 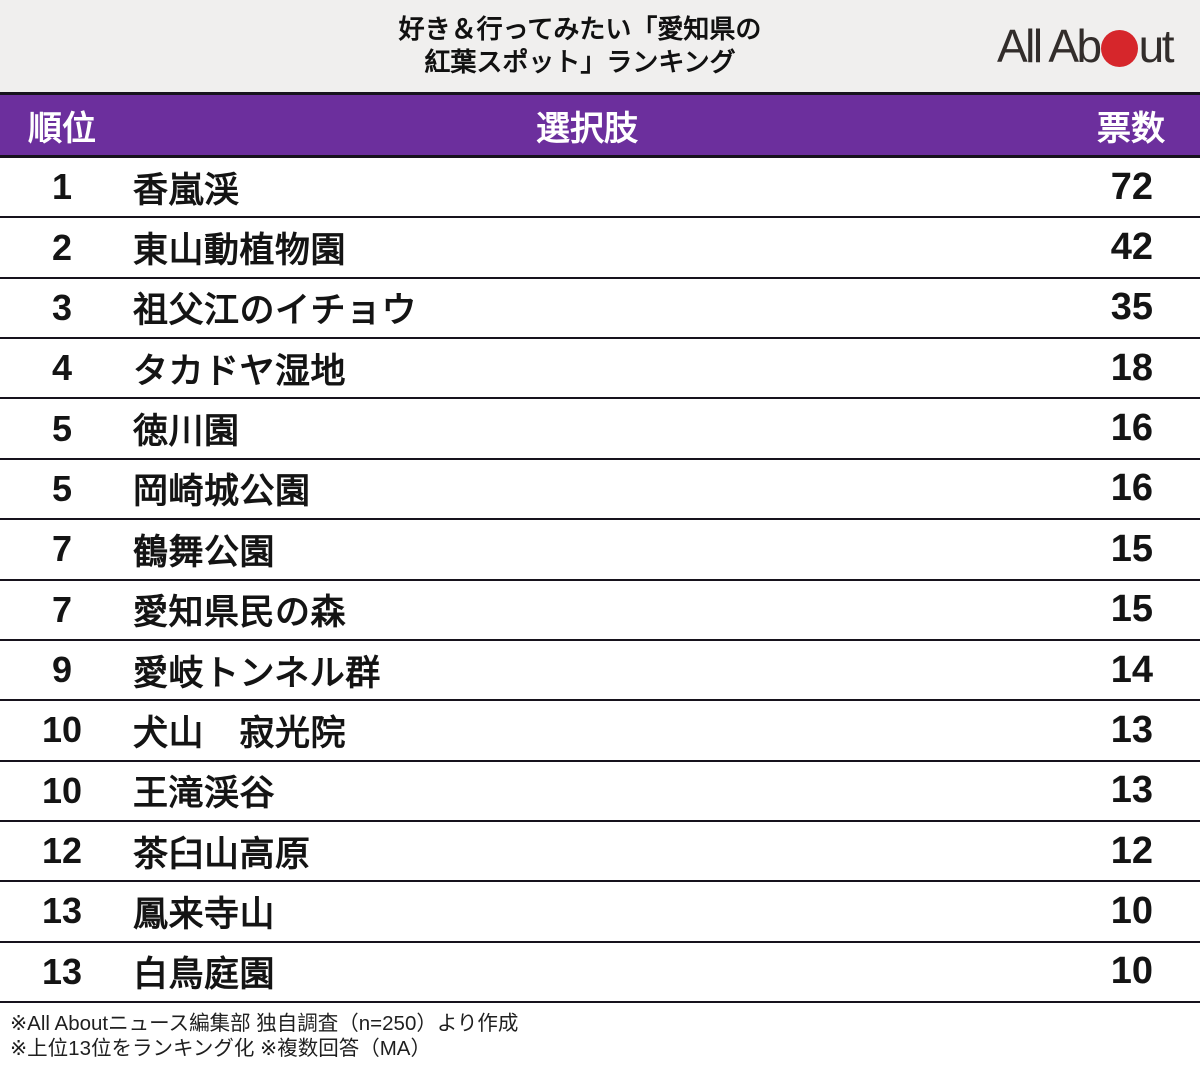 What do you see at coordinates (240, 733) in the screenshot?
I see `choice-cell: 犬山 寂光院` at bounding box center [240, 733].